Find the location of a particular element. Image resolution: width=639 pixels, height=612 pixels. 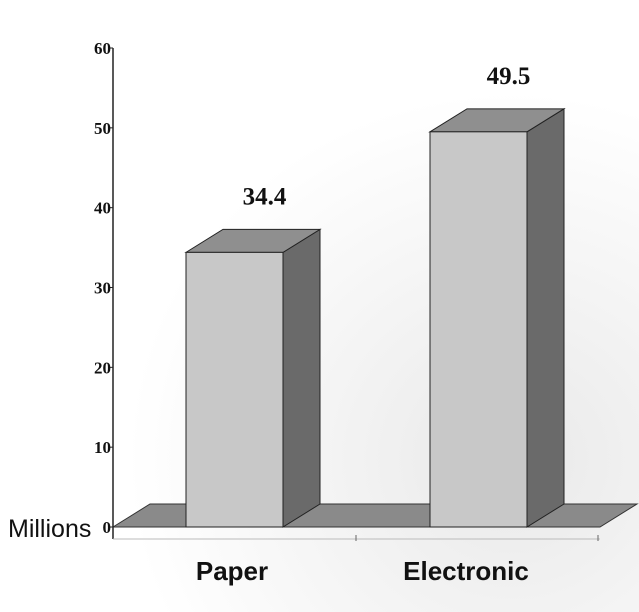

x-category-label: Electronic is located at coordinates (466, 571).